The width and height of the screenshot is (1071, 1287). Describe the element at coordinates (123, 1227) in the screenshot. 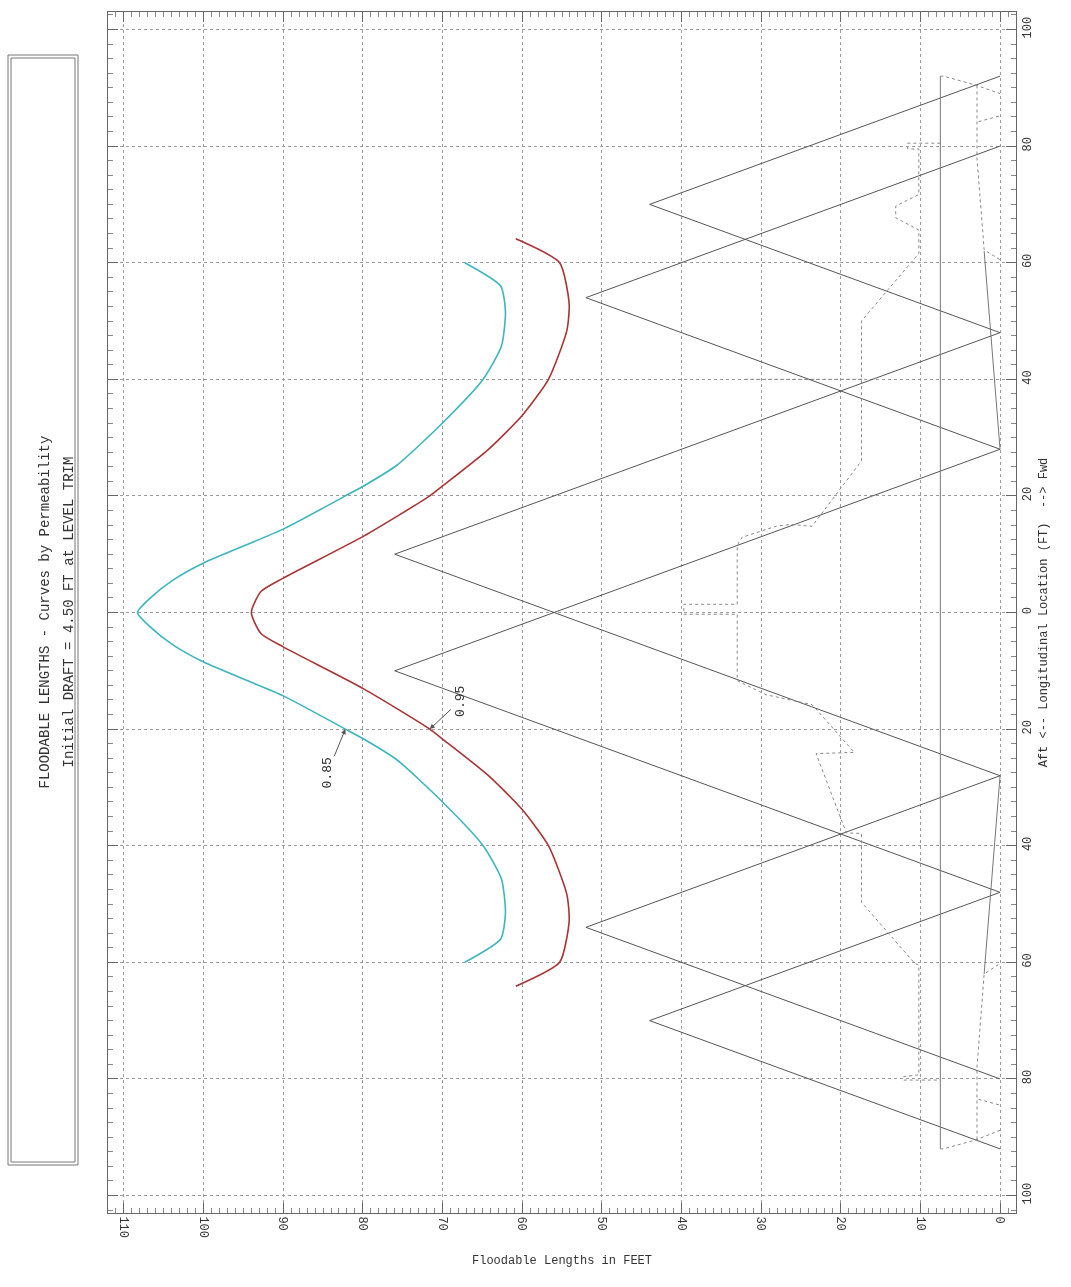

I see `x-tick-label: 110` at that location.